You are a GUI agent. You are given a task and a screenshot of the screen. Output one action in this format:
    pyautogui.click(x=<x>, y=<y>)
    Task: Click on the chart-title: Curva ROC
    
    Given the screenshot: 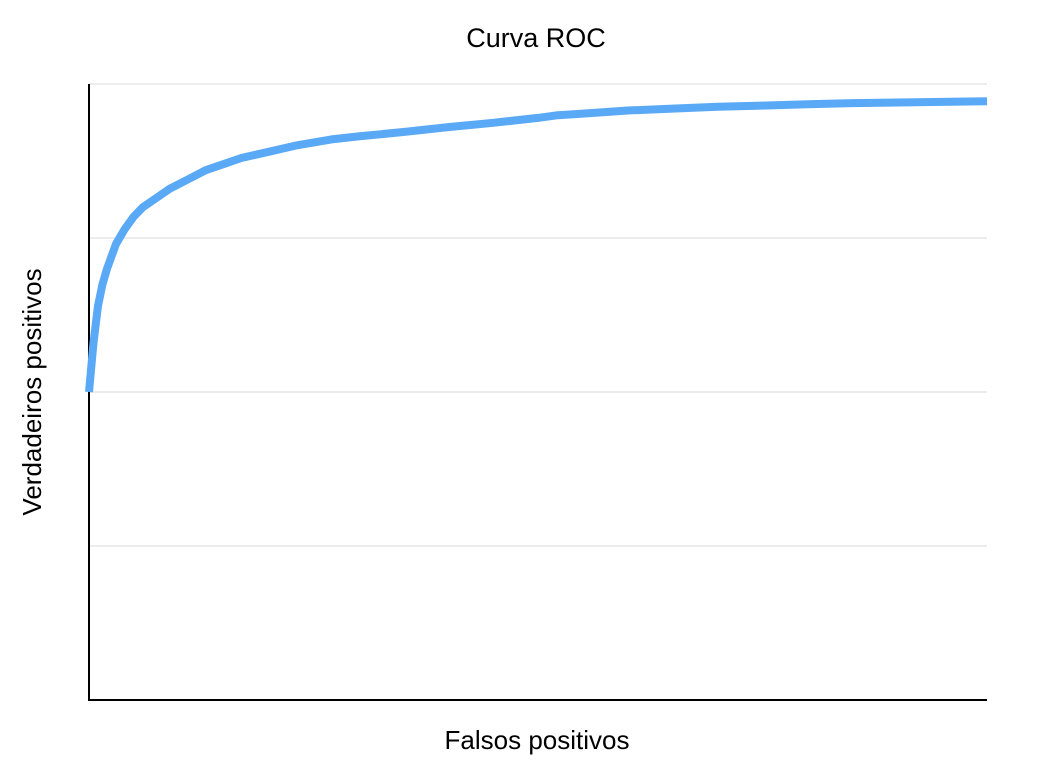 What is the action you would take?
    pyautogui.click(x=536, y=38)
    